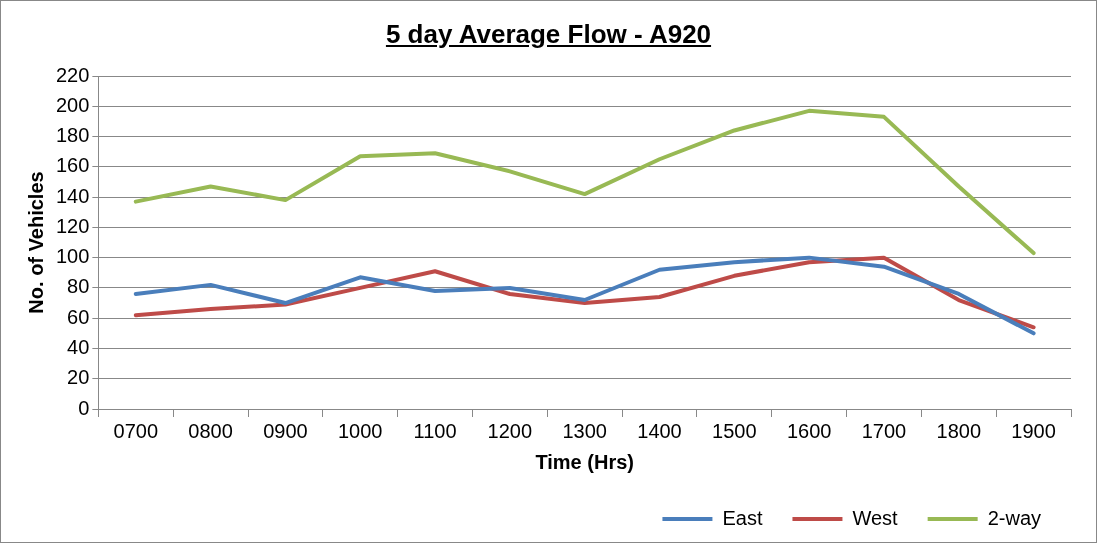 This screenshot has height=543, width=1097. I want to click on x-tick-label: 0700, so click(136, 430).